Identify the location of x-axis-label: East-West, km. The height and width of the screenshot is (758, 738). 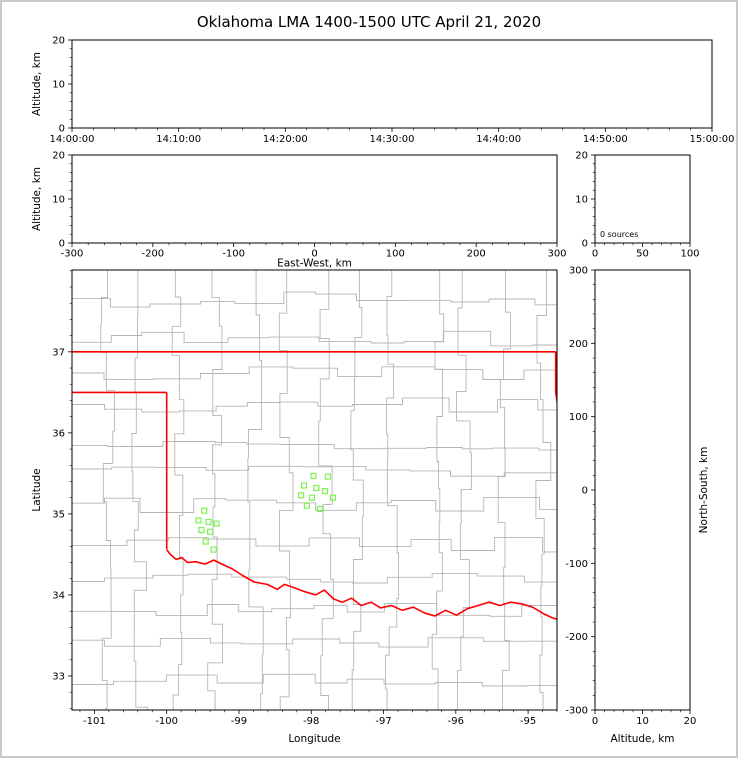
(314, 264).